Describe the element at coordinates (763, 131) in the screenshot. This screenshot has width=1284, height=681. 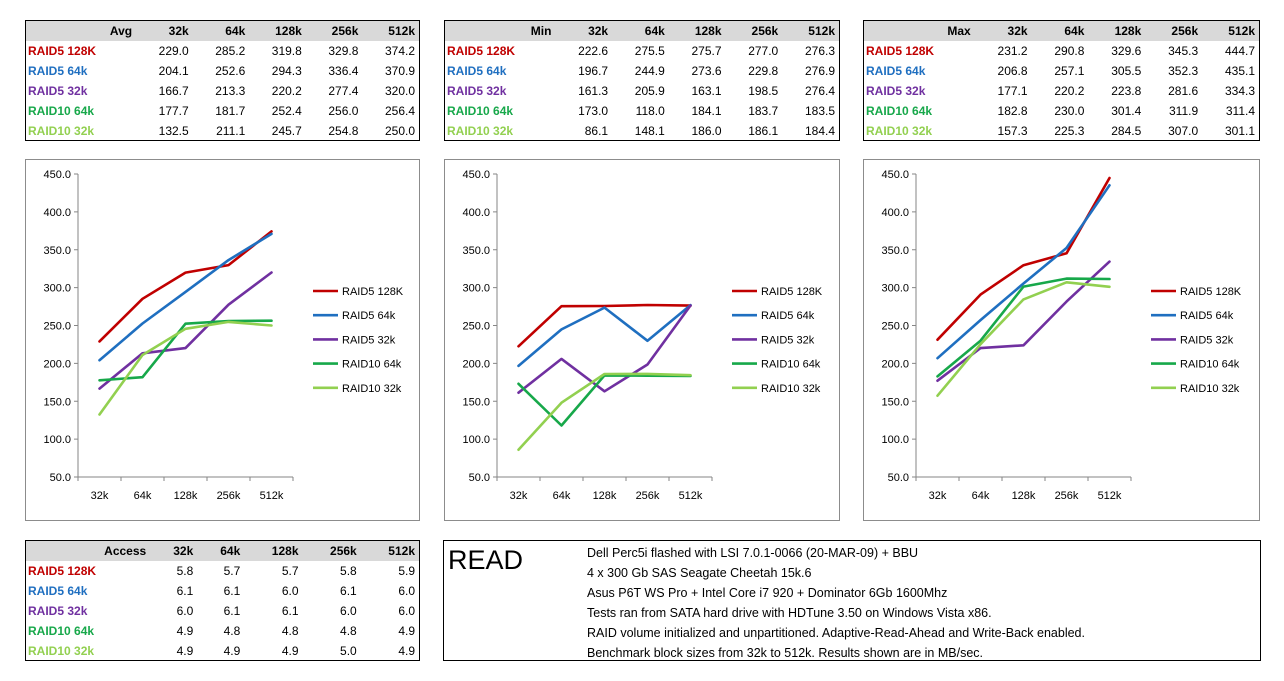
I see `table-cell: 186.1` at that location.